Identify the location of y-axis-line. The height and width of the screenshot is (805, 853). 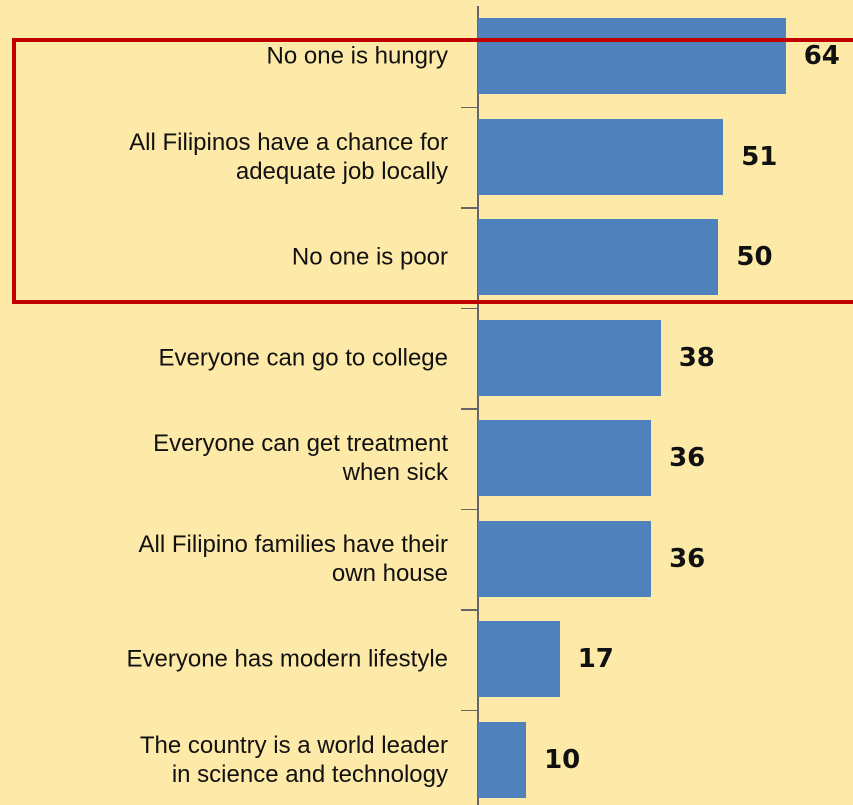
(478, 405).